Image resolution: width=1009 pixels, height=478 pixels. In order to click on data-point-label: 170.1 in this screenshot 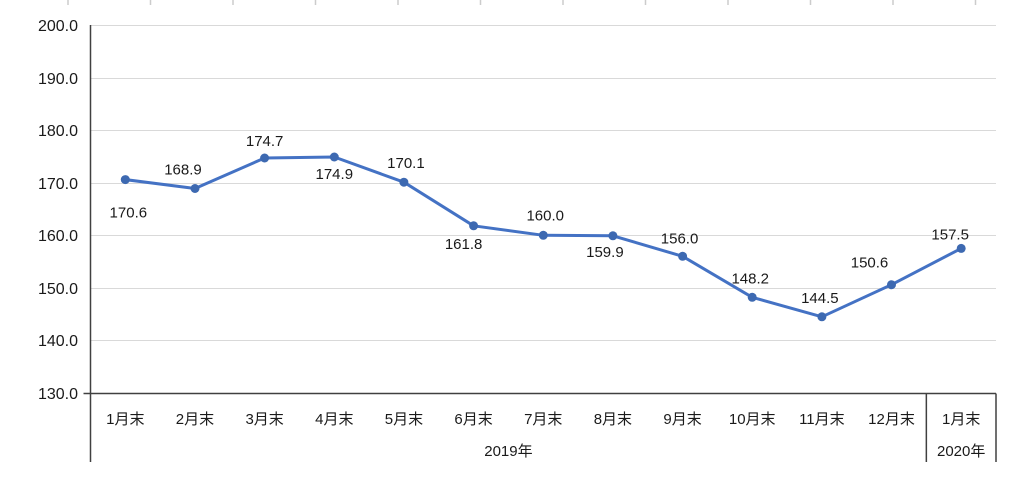, I will do `click(406, 163)`.